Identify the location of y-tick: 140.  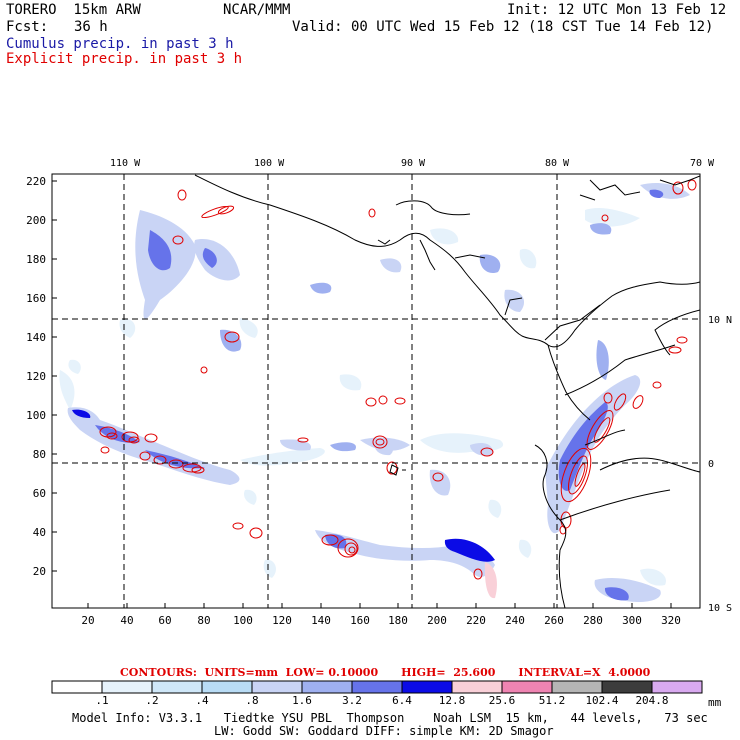
(36, 337).